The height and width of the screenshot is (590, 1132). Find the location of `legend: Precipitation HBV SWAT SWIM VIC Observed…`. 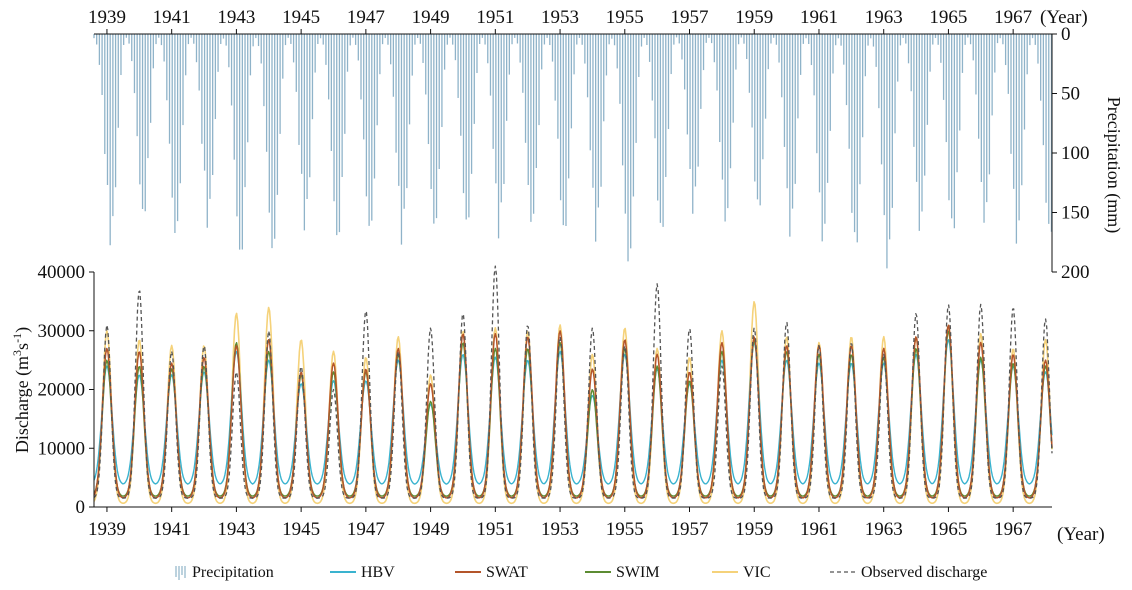

legend: Precipitation HBV SWAT SWIM VIC Observed… is located at coordinates (581, 572).